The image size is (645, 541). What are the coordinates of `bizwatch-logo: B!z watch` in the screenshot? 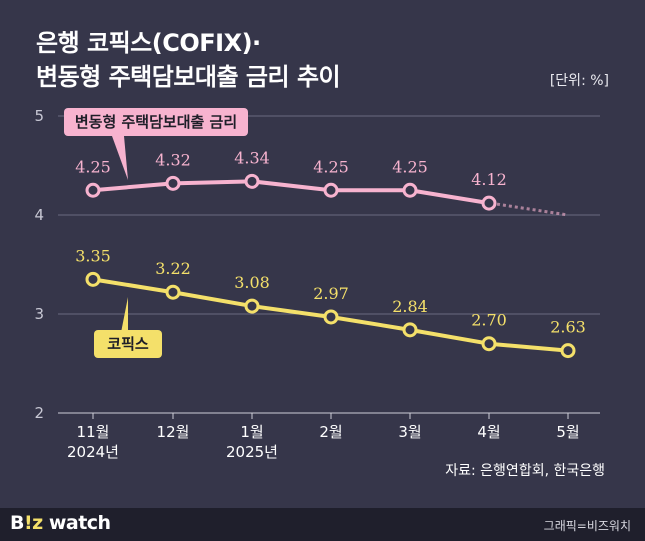 It's located at (60, 523).